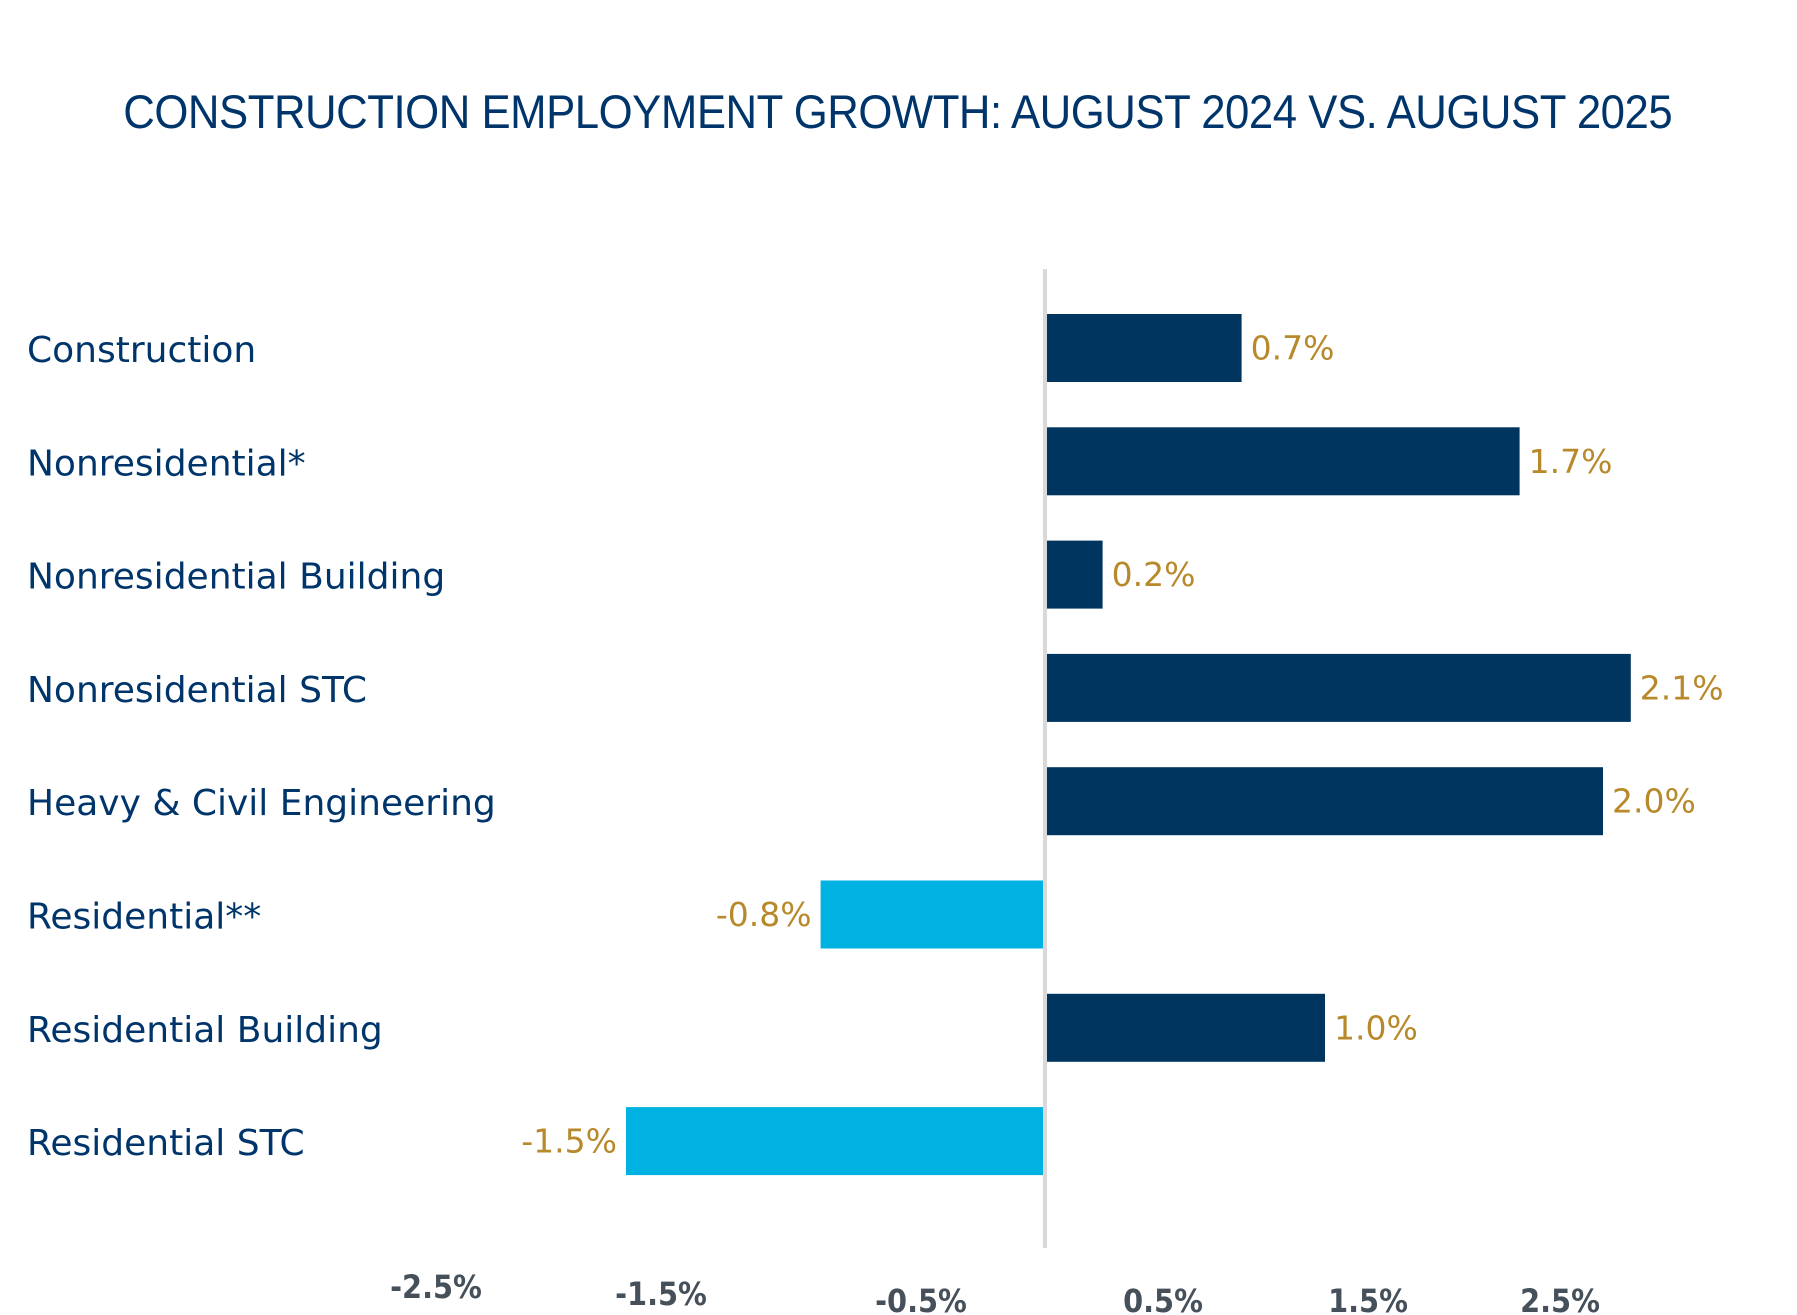 This screenshot has width=1797, height=1315. Describe the element at coordinates (1293, 348) in the screenshot. I see `value-label: 0.7%` at that location.